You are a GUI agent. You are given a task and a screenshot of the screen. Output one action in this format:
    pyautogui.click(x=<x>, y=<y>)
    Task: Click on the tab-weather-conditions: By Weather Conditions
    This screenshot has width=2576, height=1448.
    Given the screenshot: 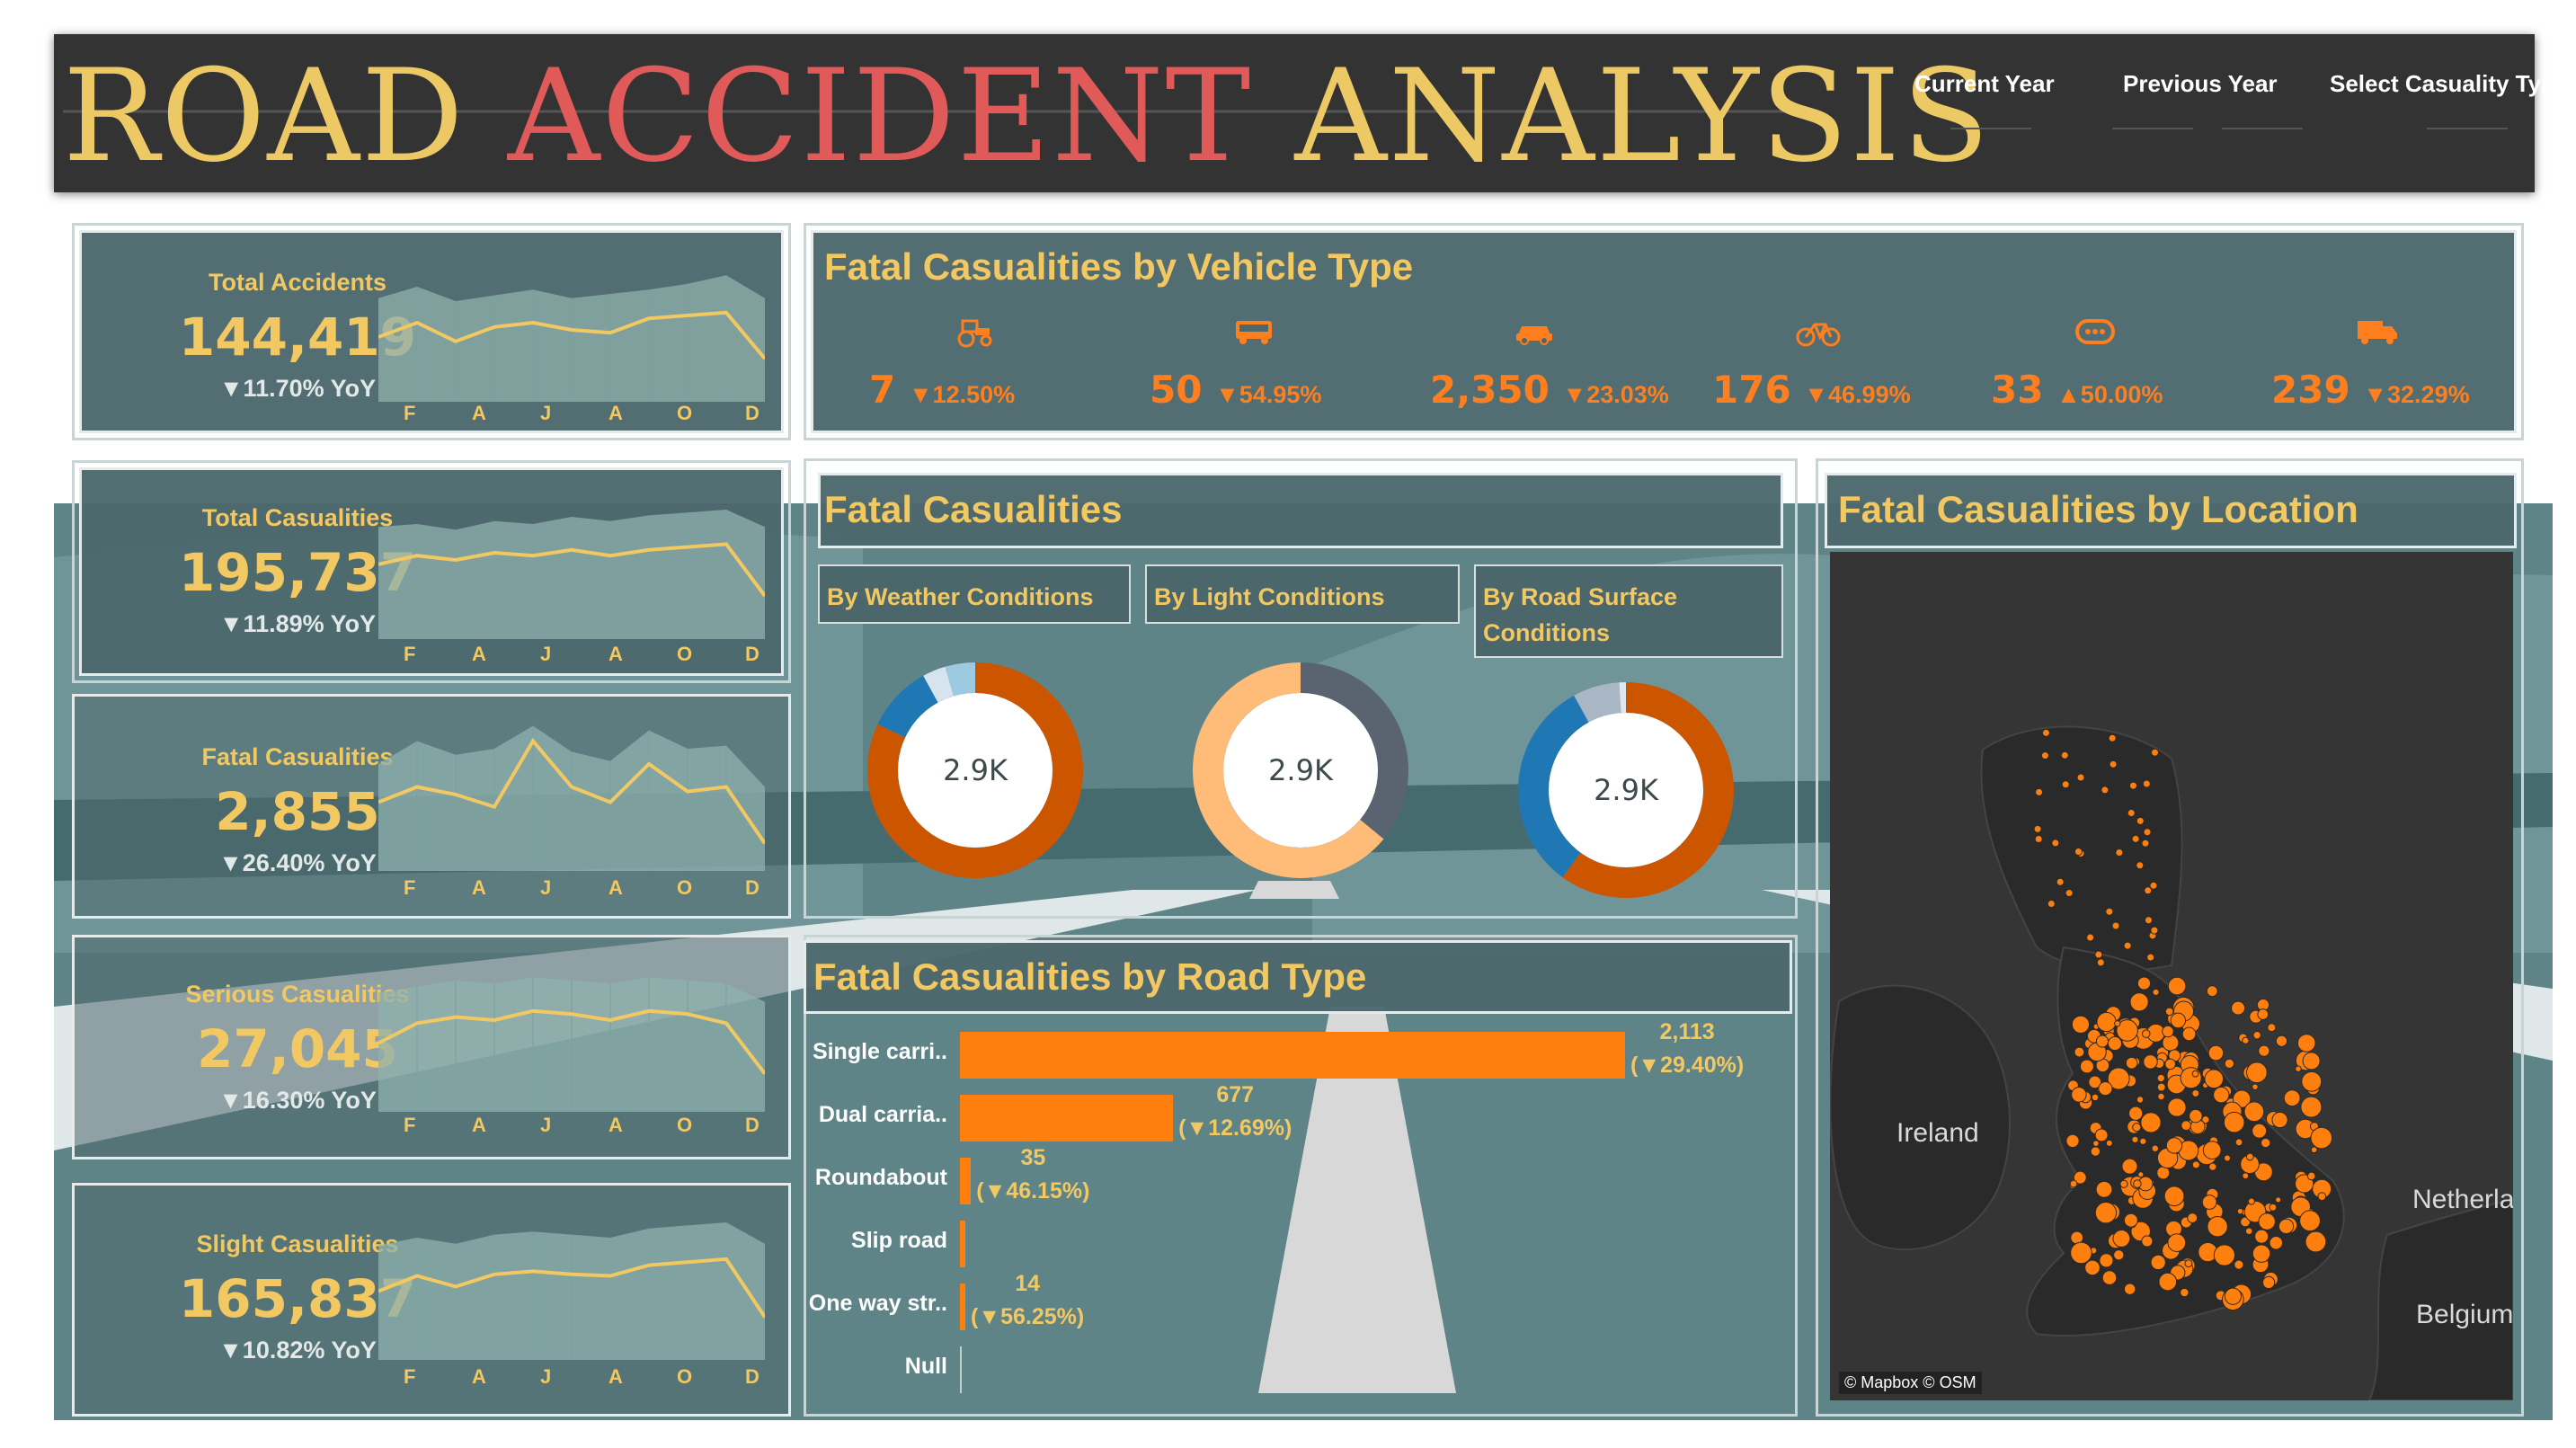 What is the action you would take?
    pyautogui.click(x=974, y=594)
    